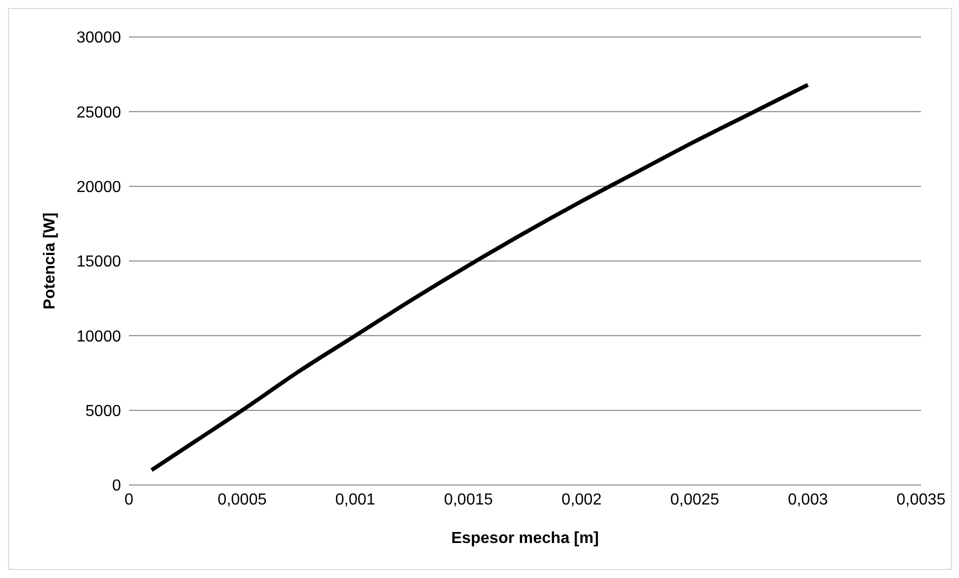 The height and width of the screenshot is (578, 959). I want to click on x-tick-label: 0, so click(129, 499).